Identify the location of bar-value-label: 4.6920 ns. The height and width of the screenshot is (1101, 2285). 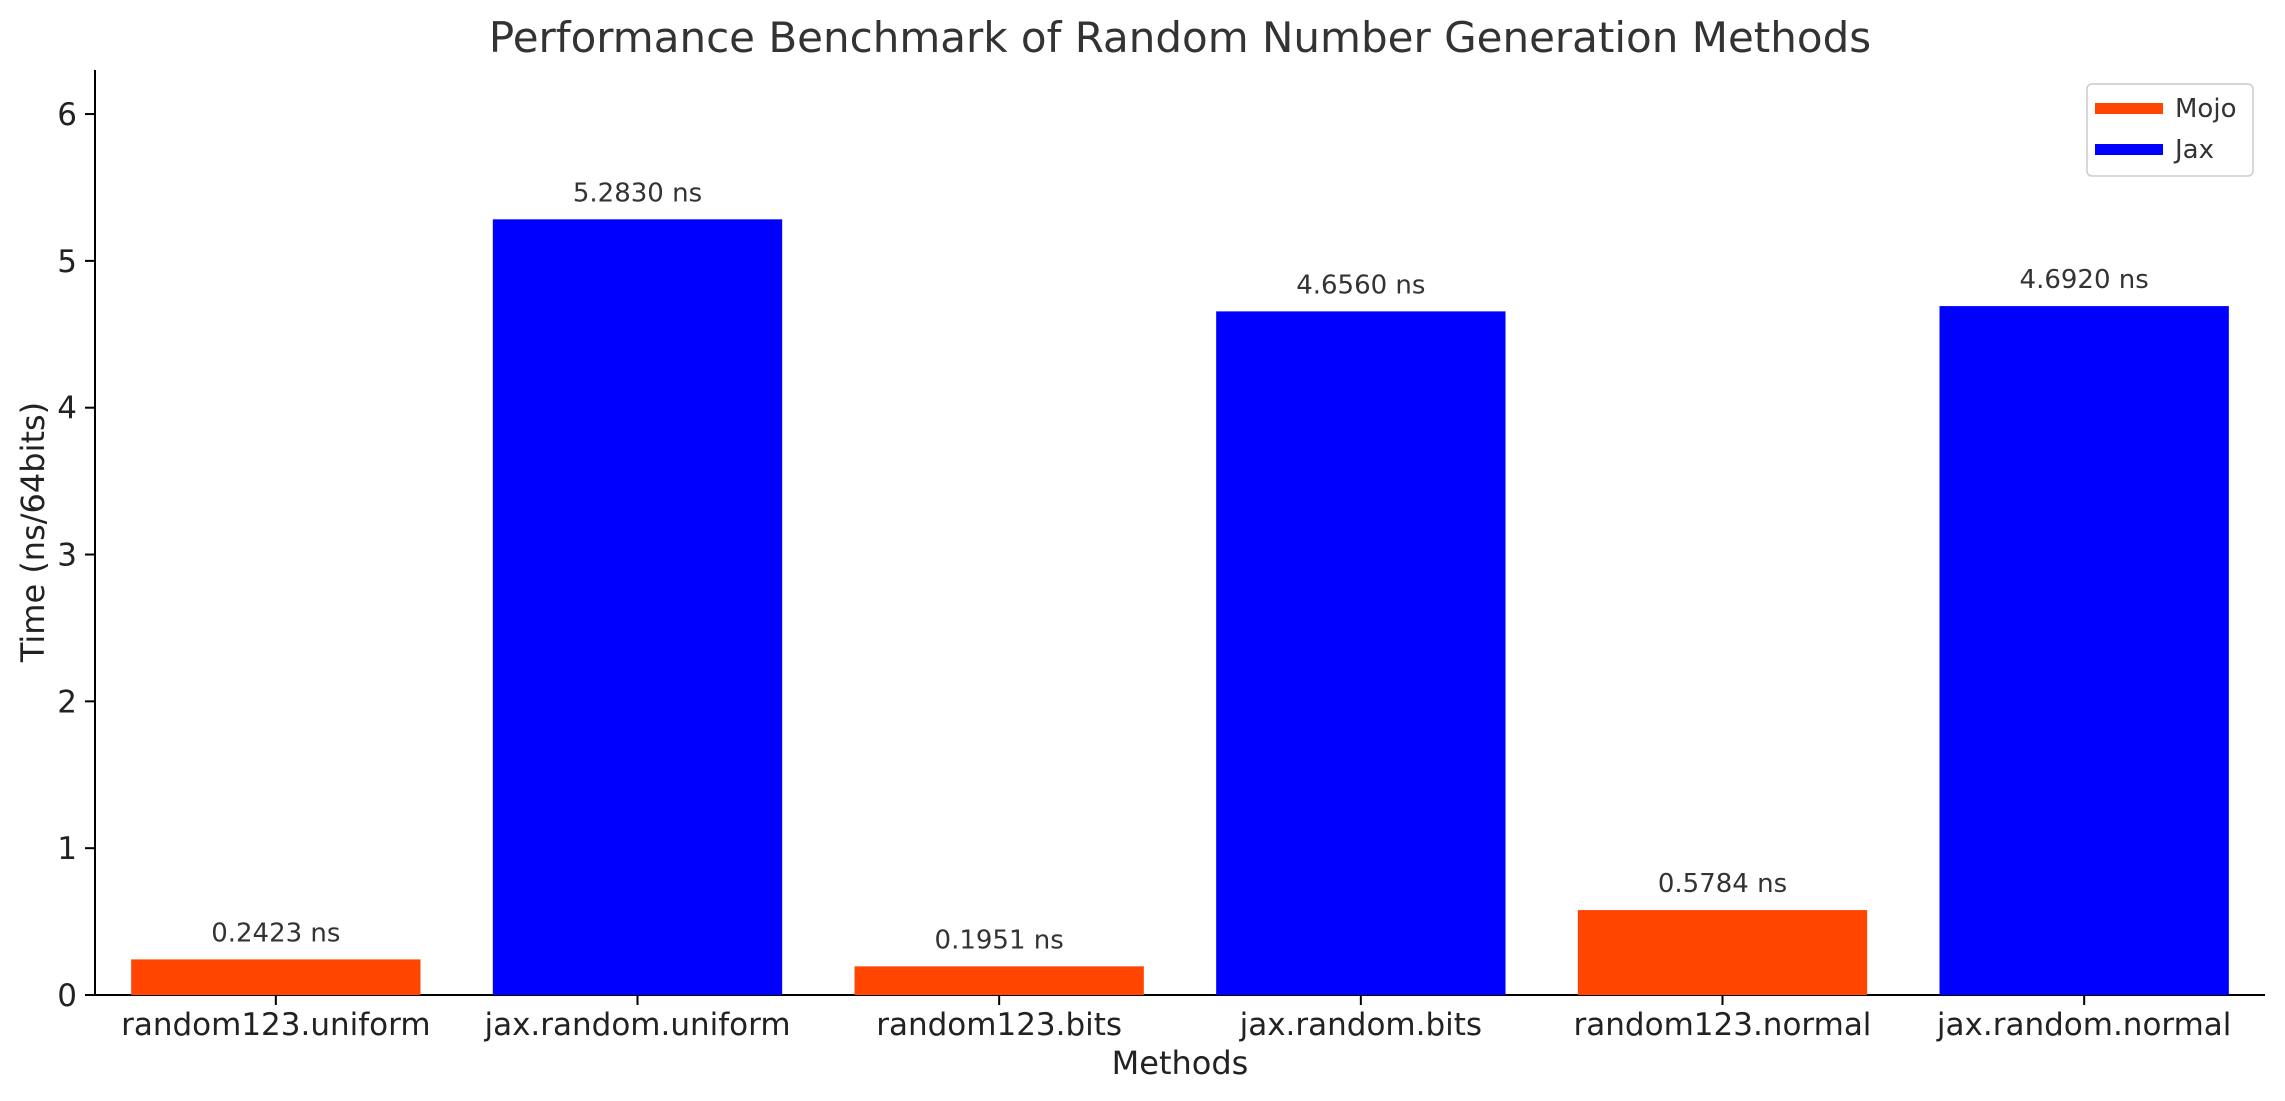
(2084, 280).